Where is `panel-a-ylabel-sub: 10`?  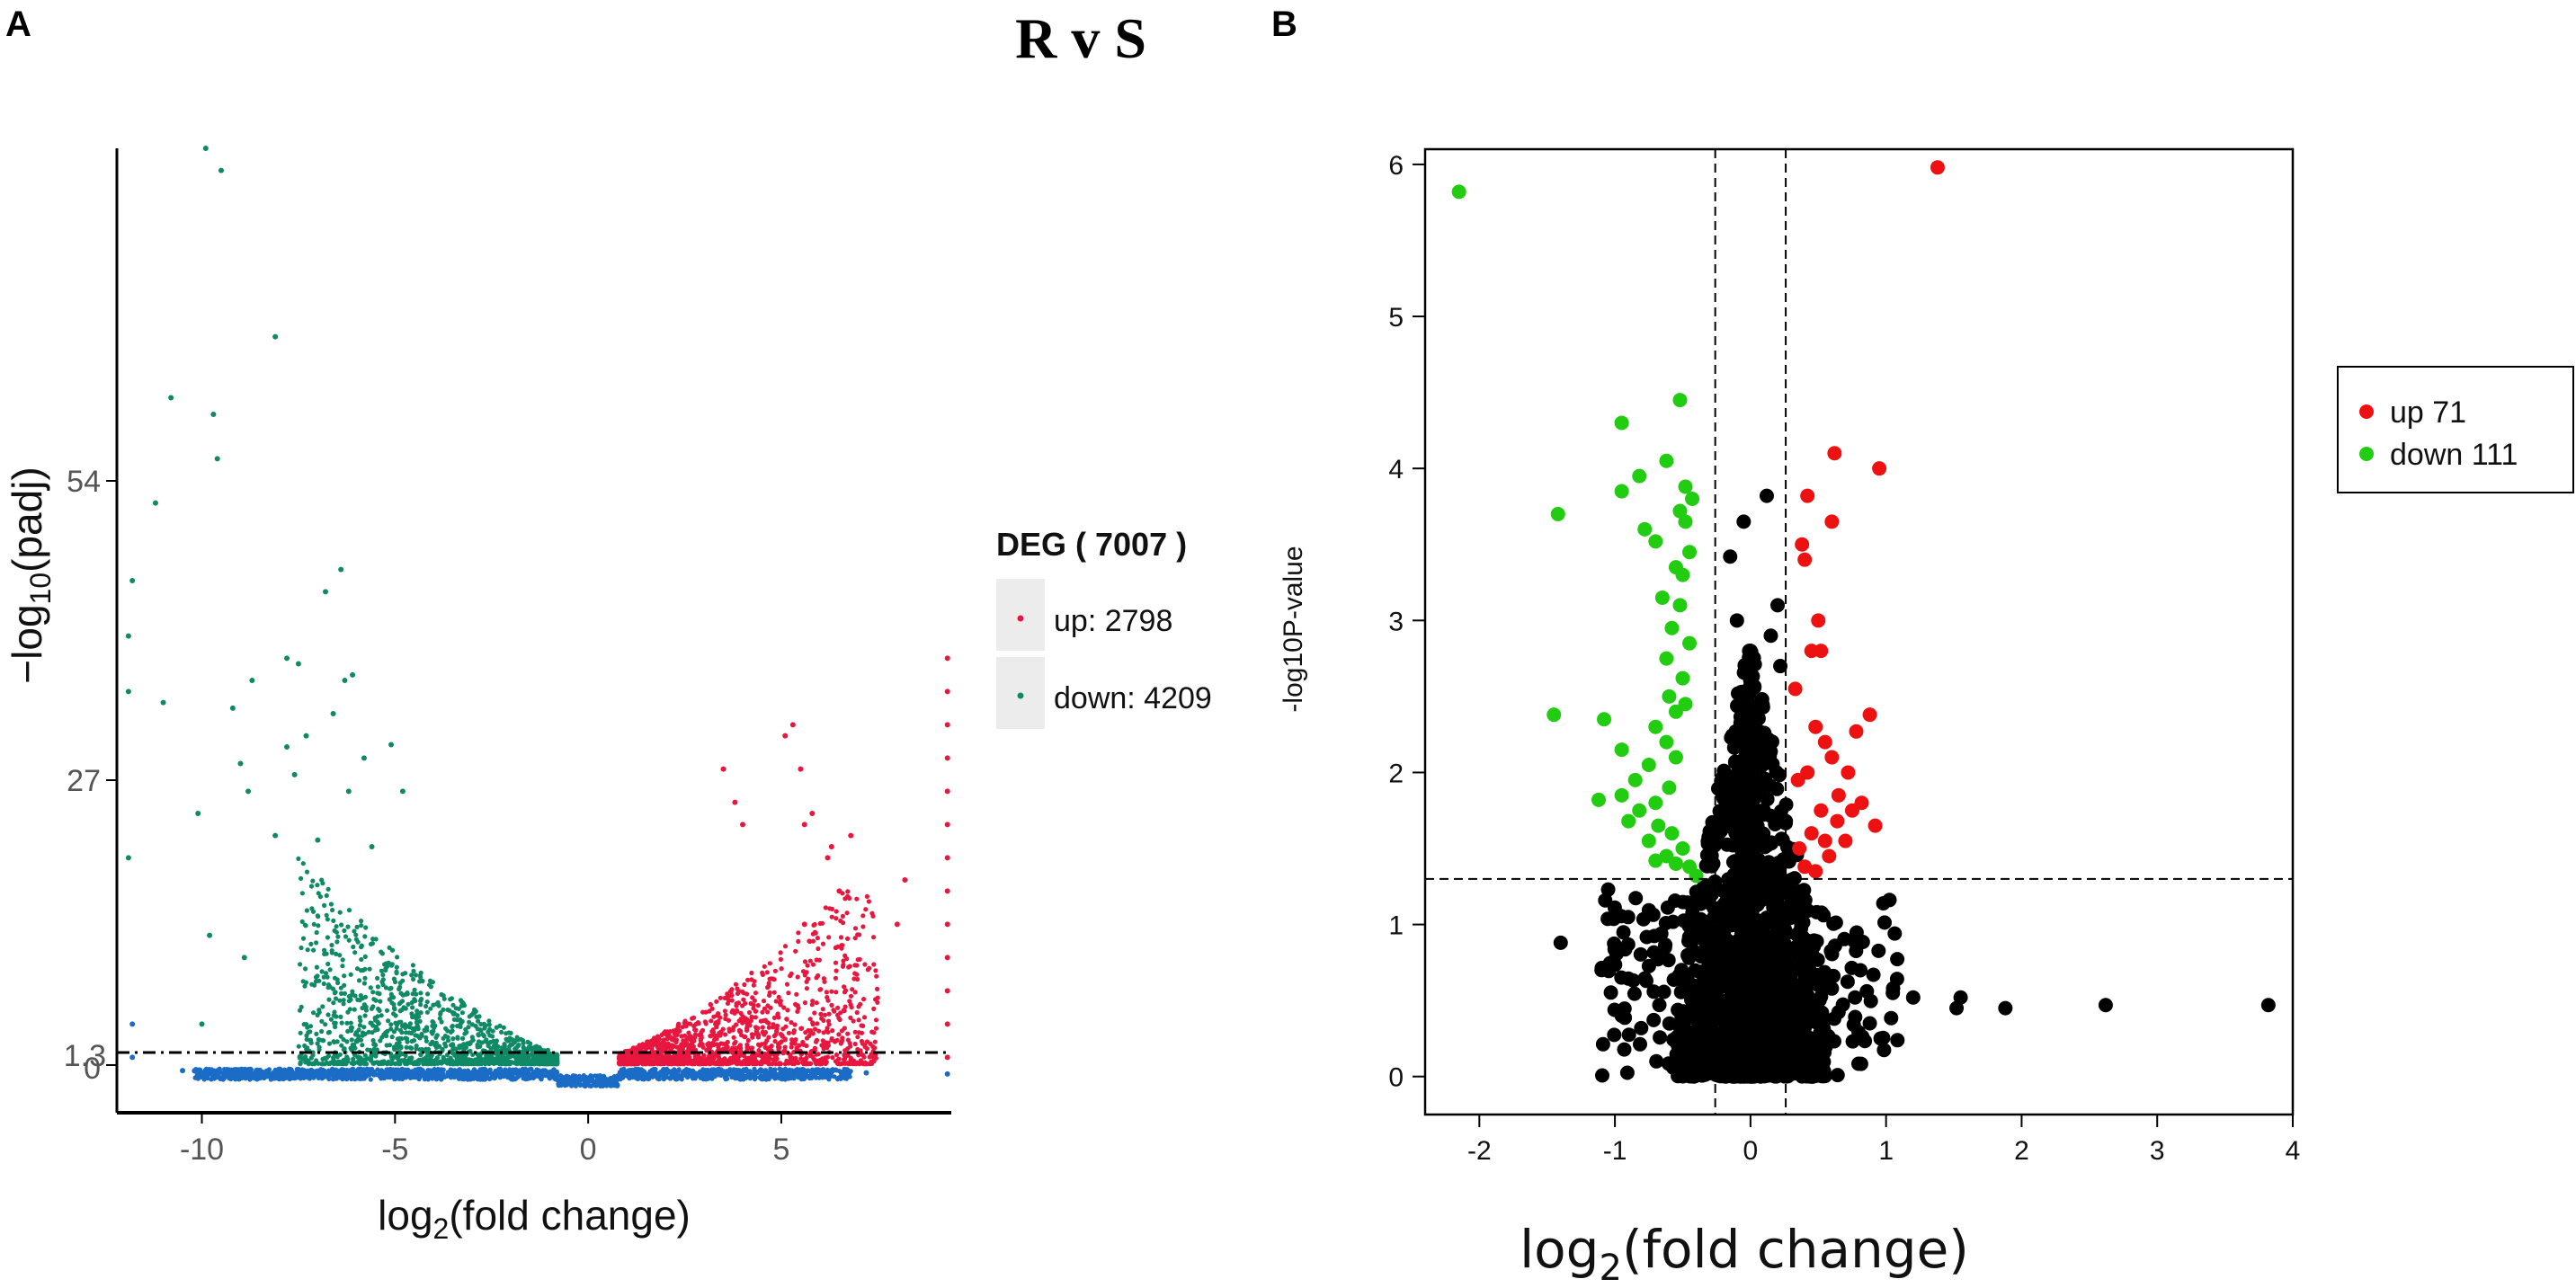
panel-a-ylabel-sub: 10 is located at coordinates (41, 589).